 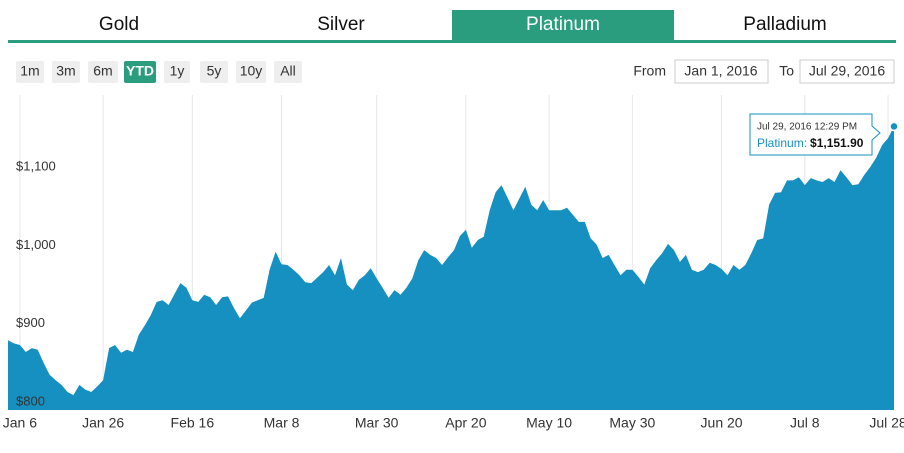 I want to click on tab: Platinum, so click(x=563, y=24).